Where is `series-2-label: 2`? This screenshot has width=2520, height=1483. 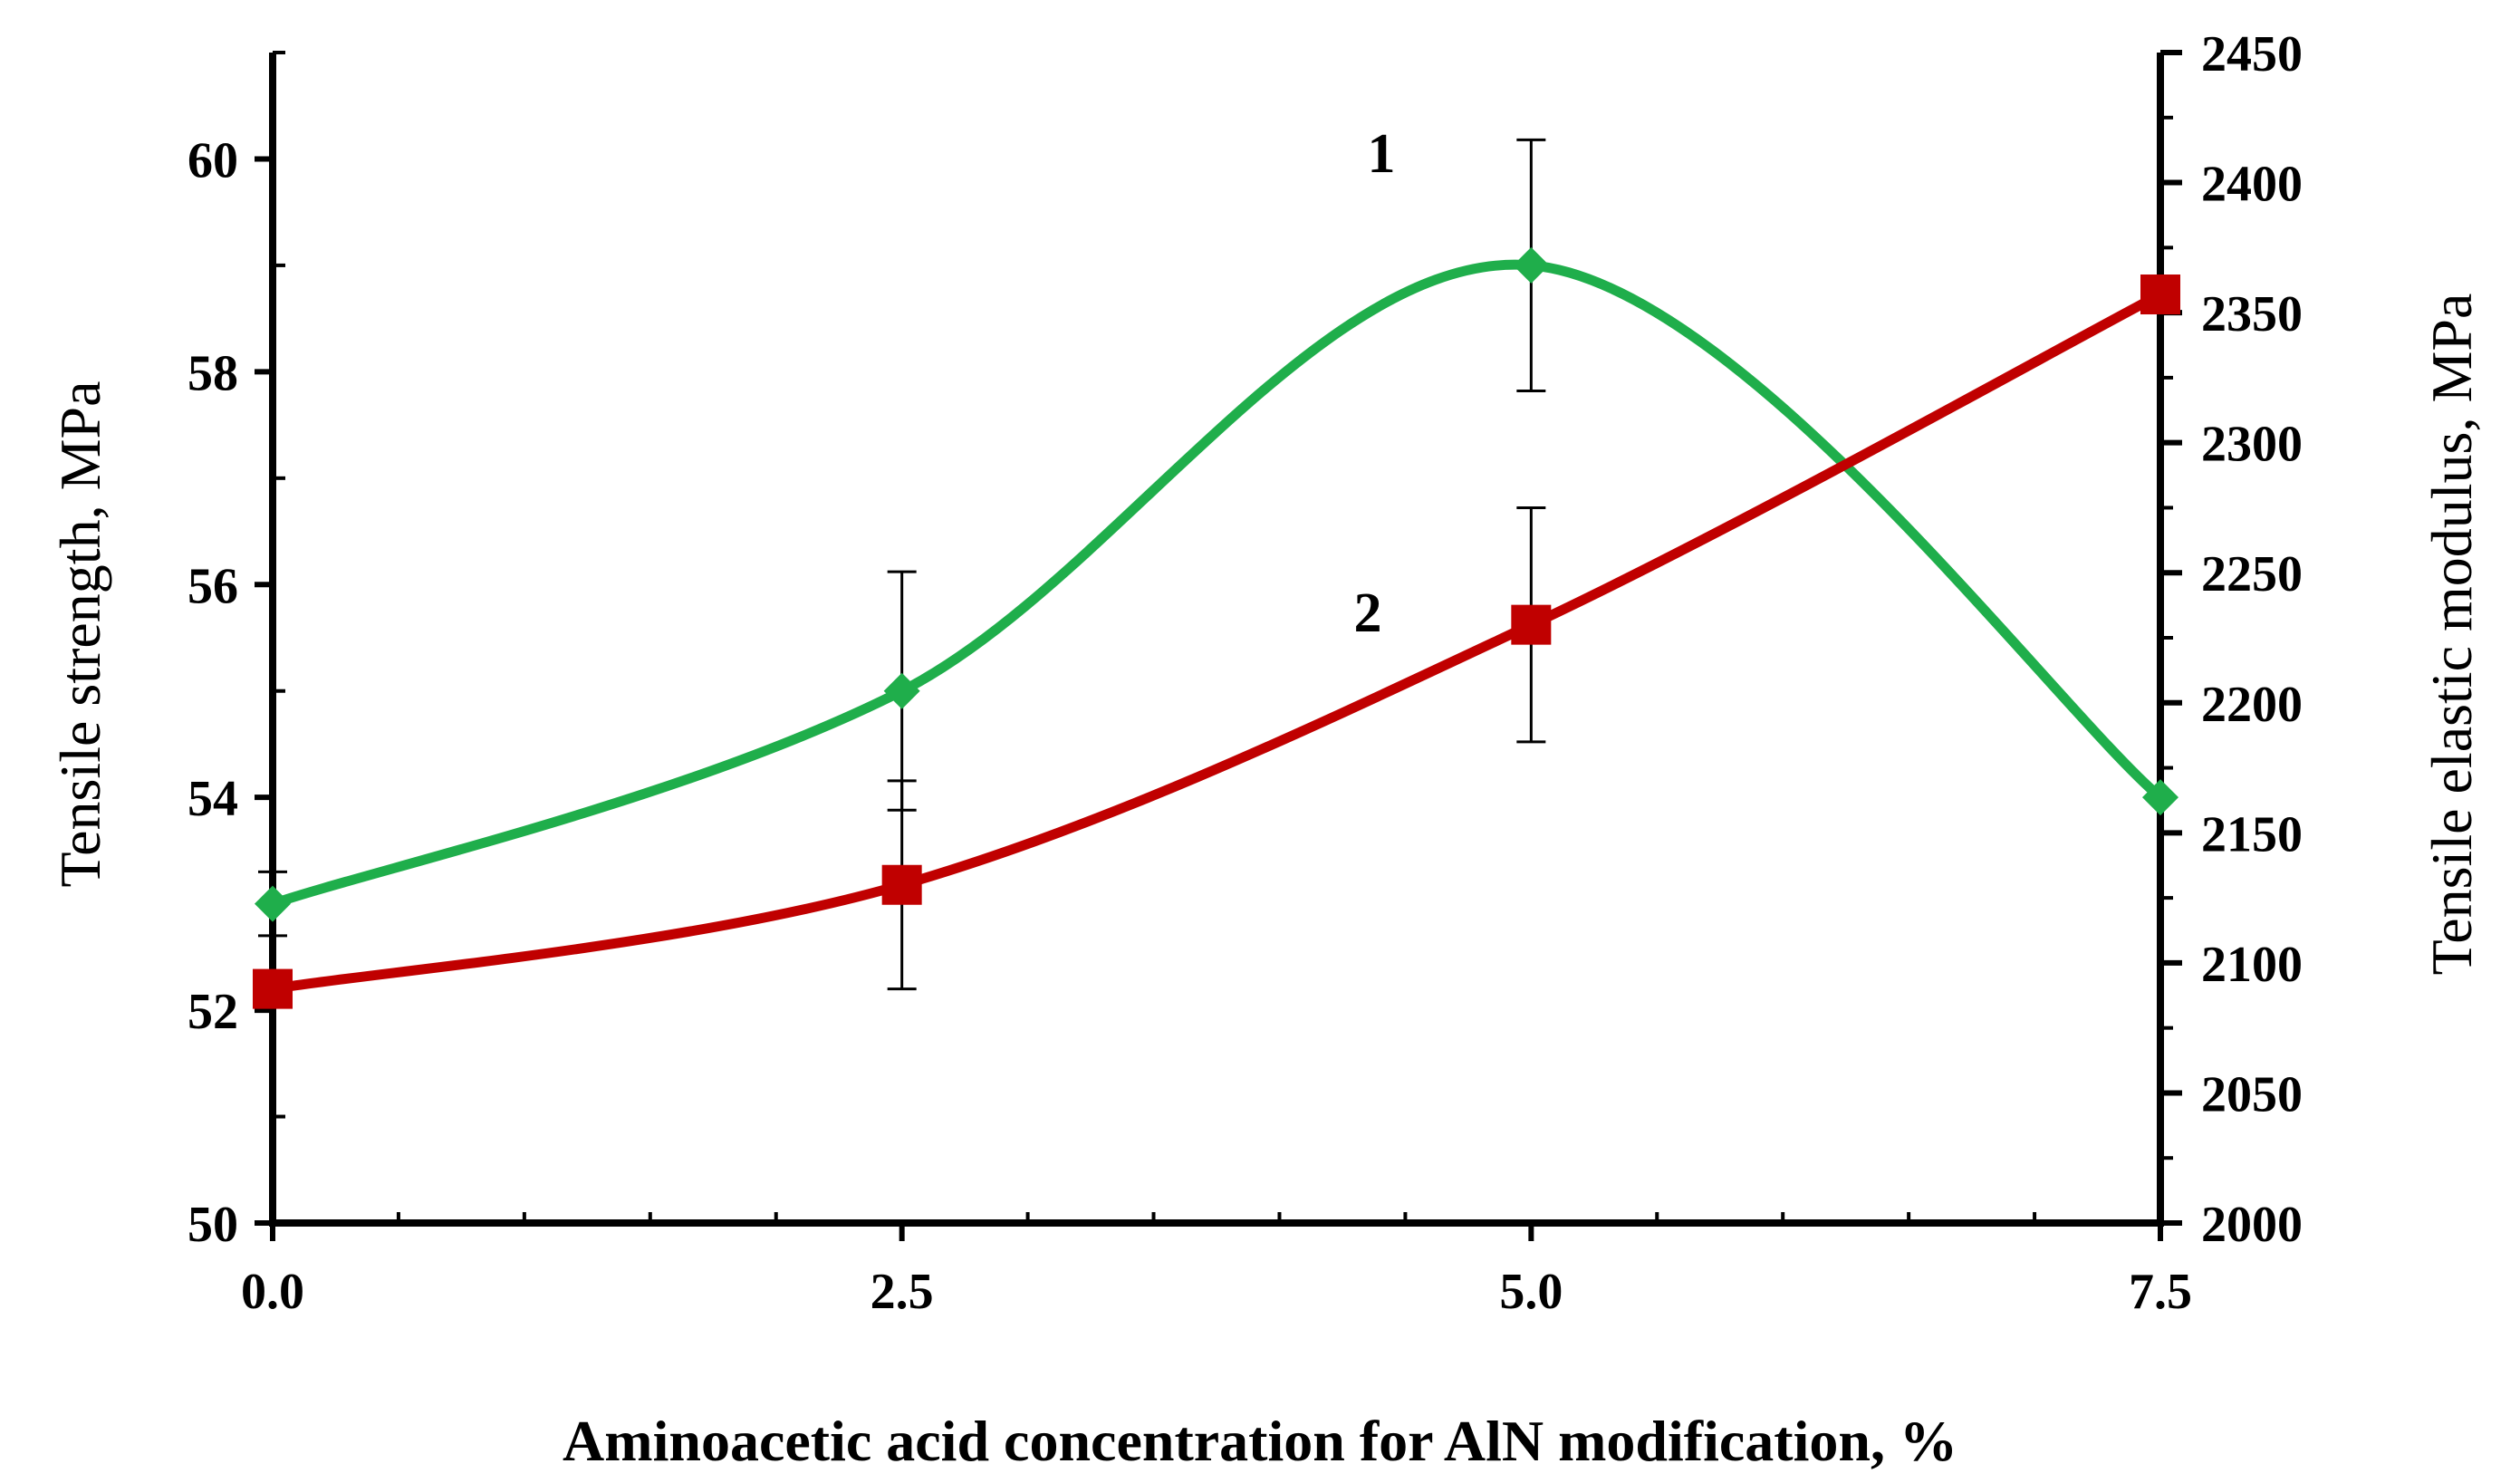 series-2-label: 2 is located at coordinates (1368, 613).